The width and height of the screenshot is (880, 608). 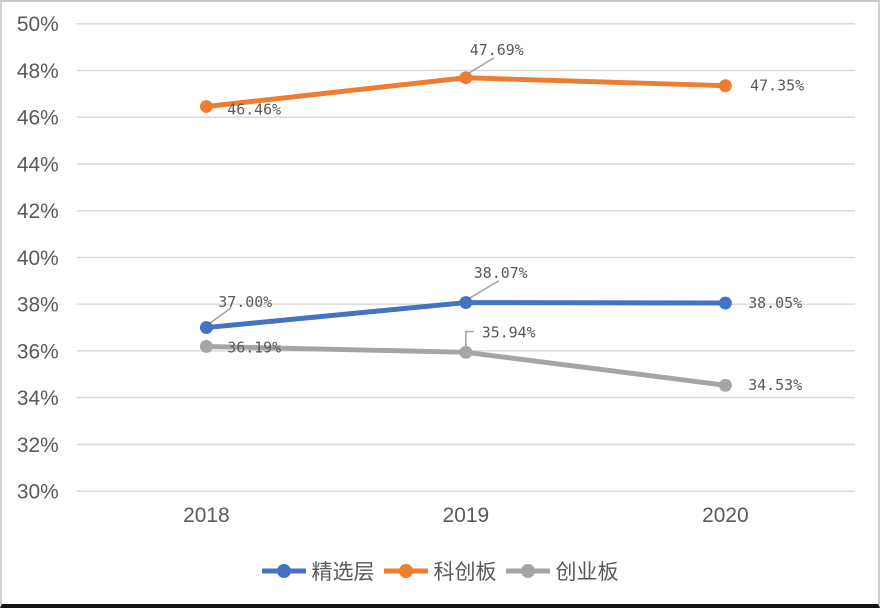 I want to click on legend-item-1: 科创板, so click(x=440, y=571).